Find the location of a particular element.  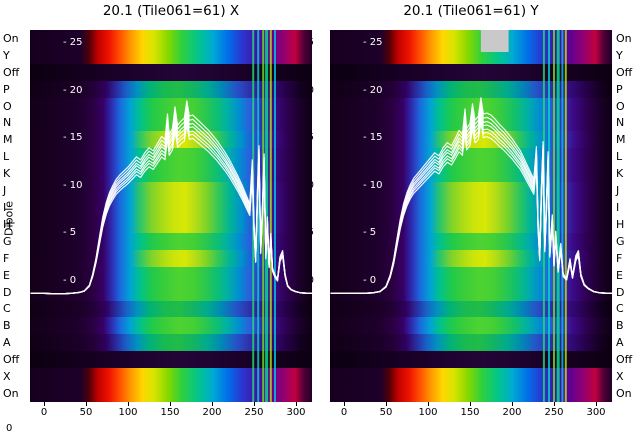

row-labels-right: On Y Off P O N M L K J I H G F E D C B A Off X On is located at coordinates (628, 216).